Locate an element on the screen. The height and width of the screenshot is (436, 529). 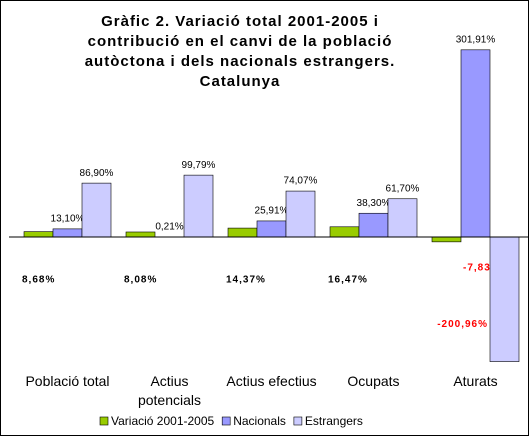
x-tick-label: Aturats is located at coordinates (475, 381).